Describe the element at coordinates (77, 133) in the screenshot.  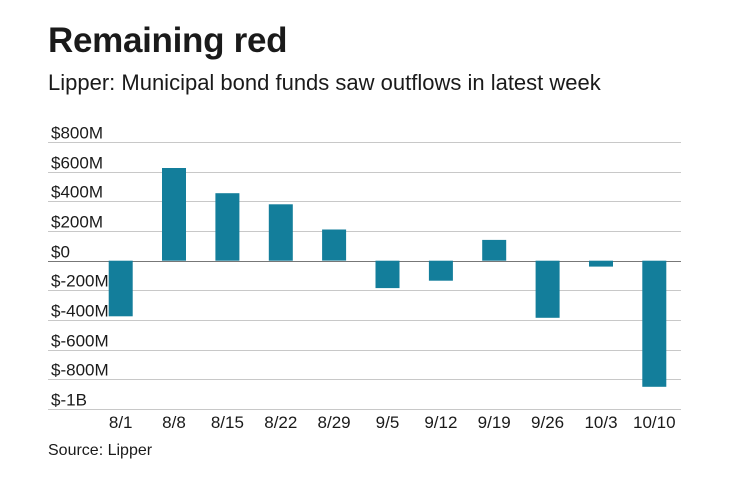
I see `y-tick-label: $800M` at that location.